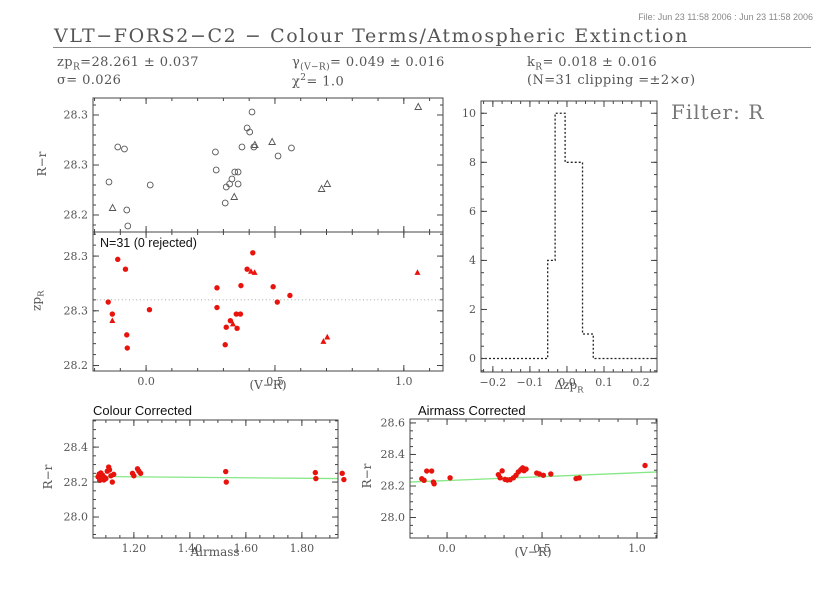 The width and height of the screenshot is (839, 591). Describe the element at coordinates (148, 243) in the screenshot. I see `n-rejected-annotation: N=31 (0 rejected)` at that location.